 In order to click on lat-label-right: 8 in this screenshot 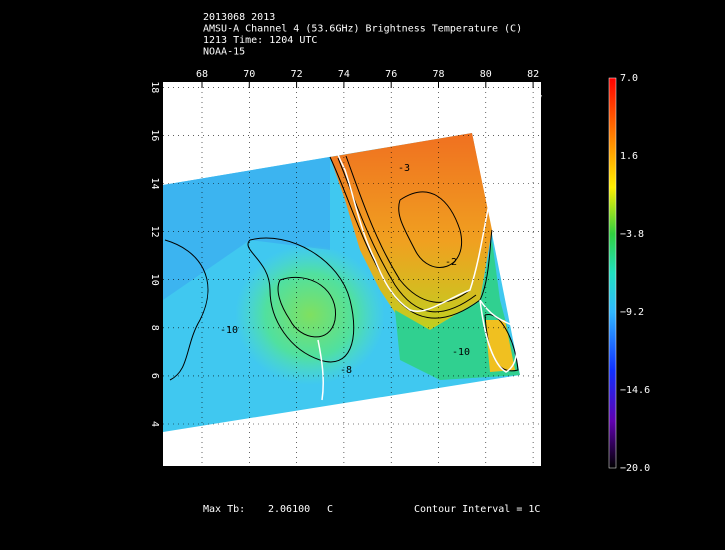, I will do `click(547, 328)`.